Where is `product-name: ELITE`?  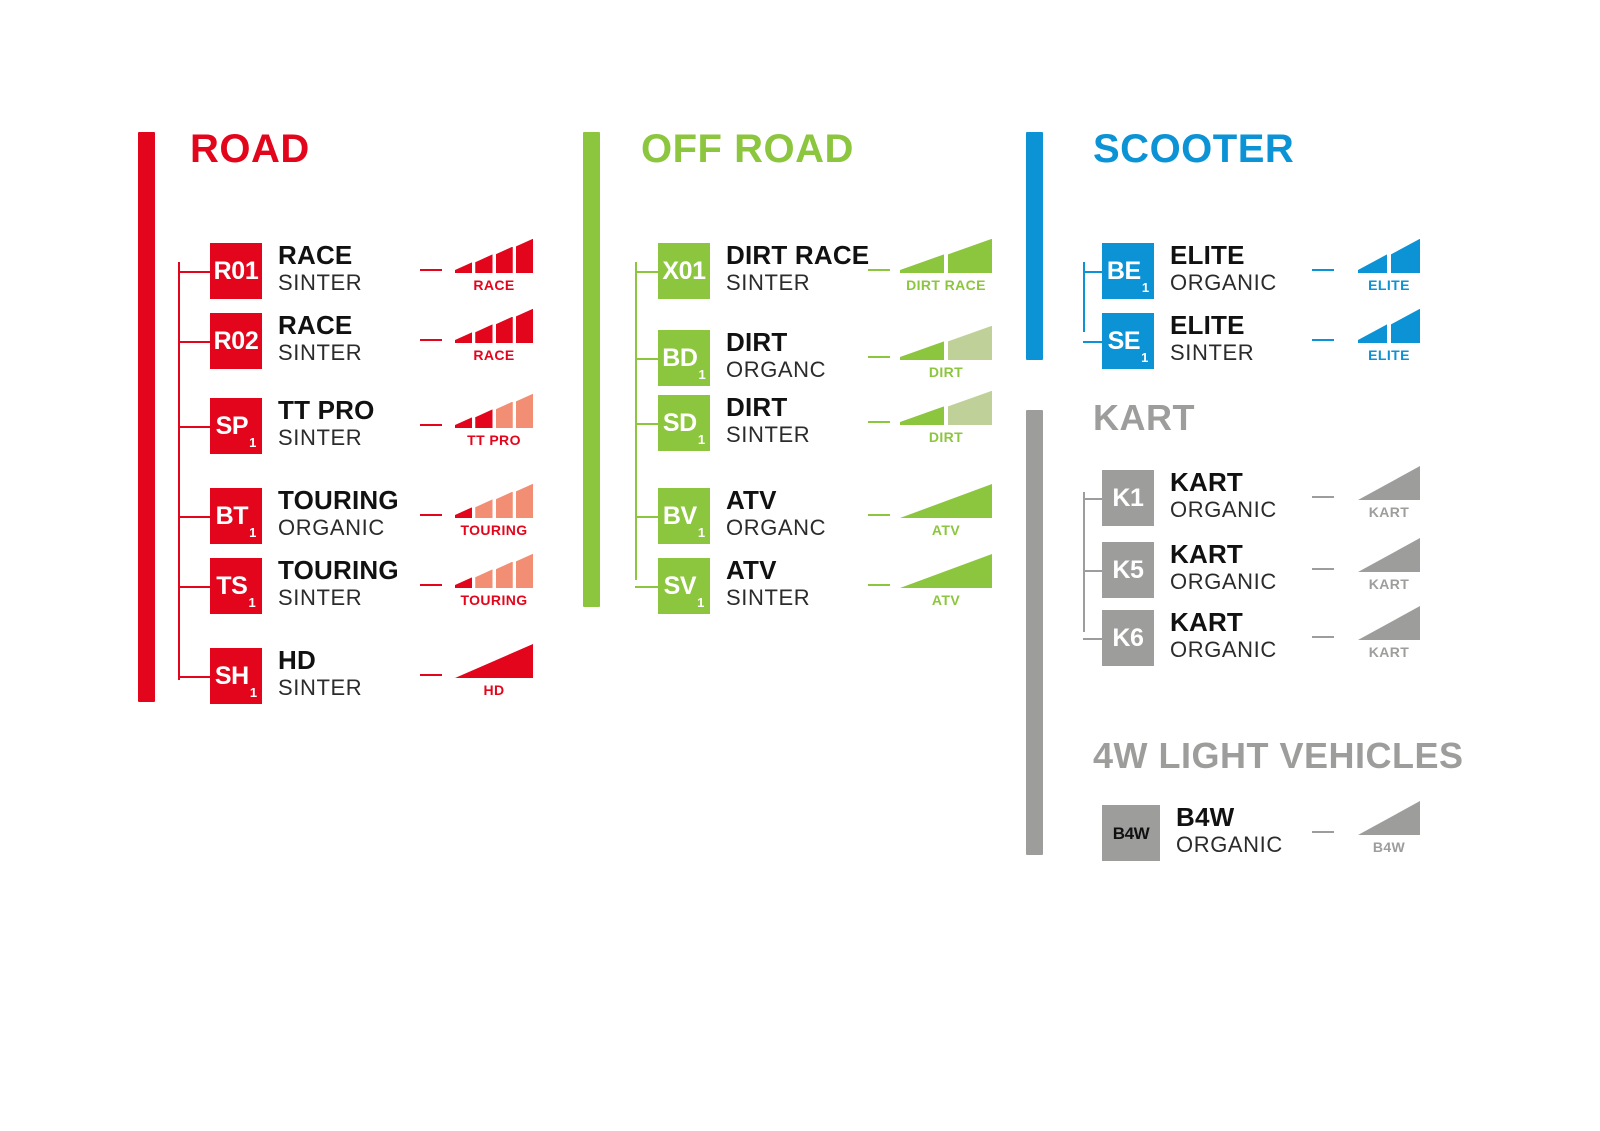
product-name: ELITE is located at coordinates (1207, 255).